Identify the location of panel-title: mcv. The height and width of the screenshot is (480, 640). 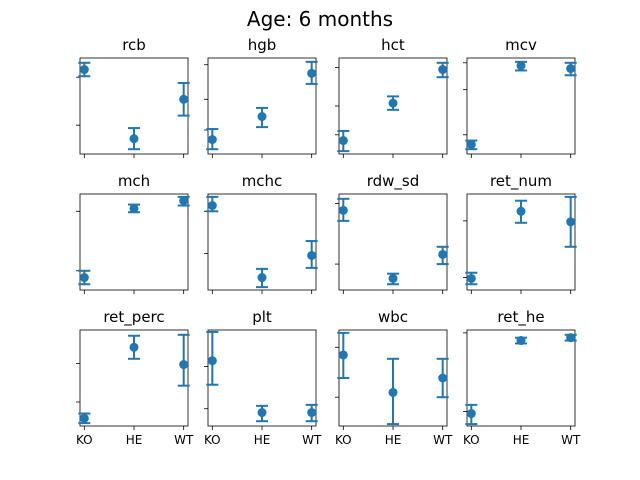
(521, 45).